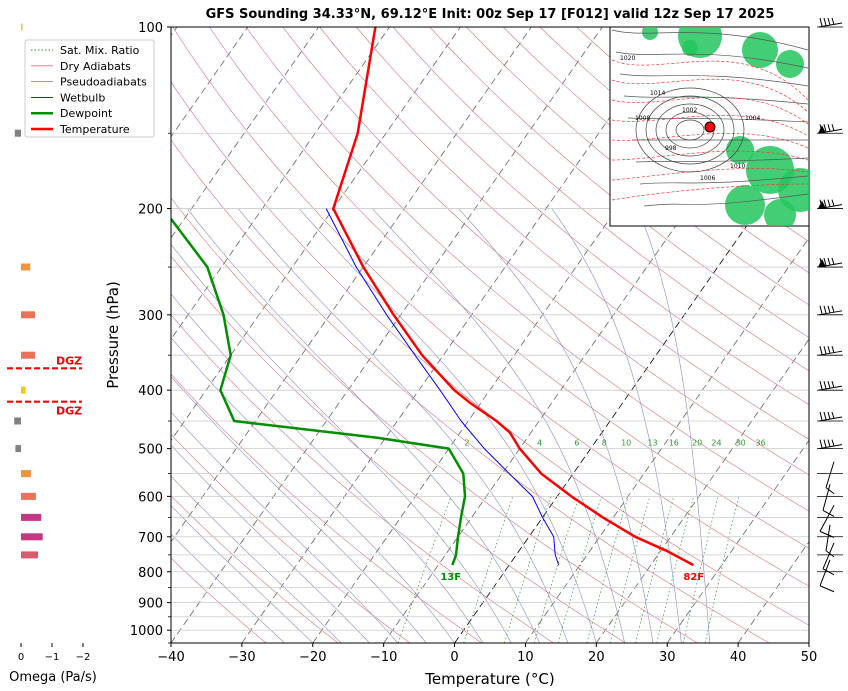 Image resolution: width=848 pixels, height=691 pixels. I want to click on x-tick-label: 50, so click(809, 657).